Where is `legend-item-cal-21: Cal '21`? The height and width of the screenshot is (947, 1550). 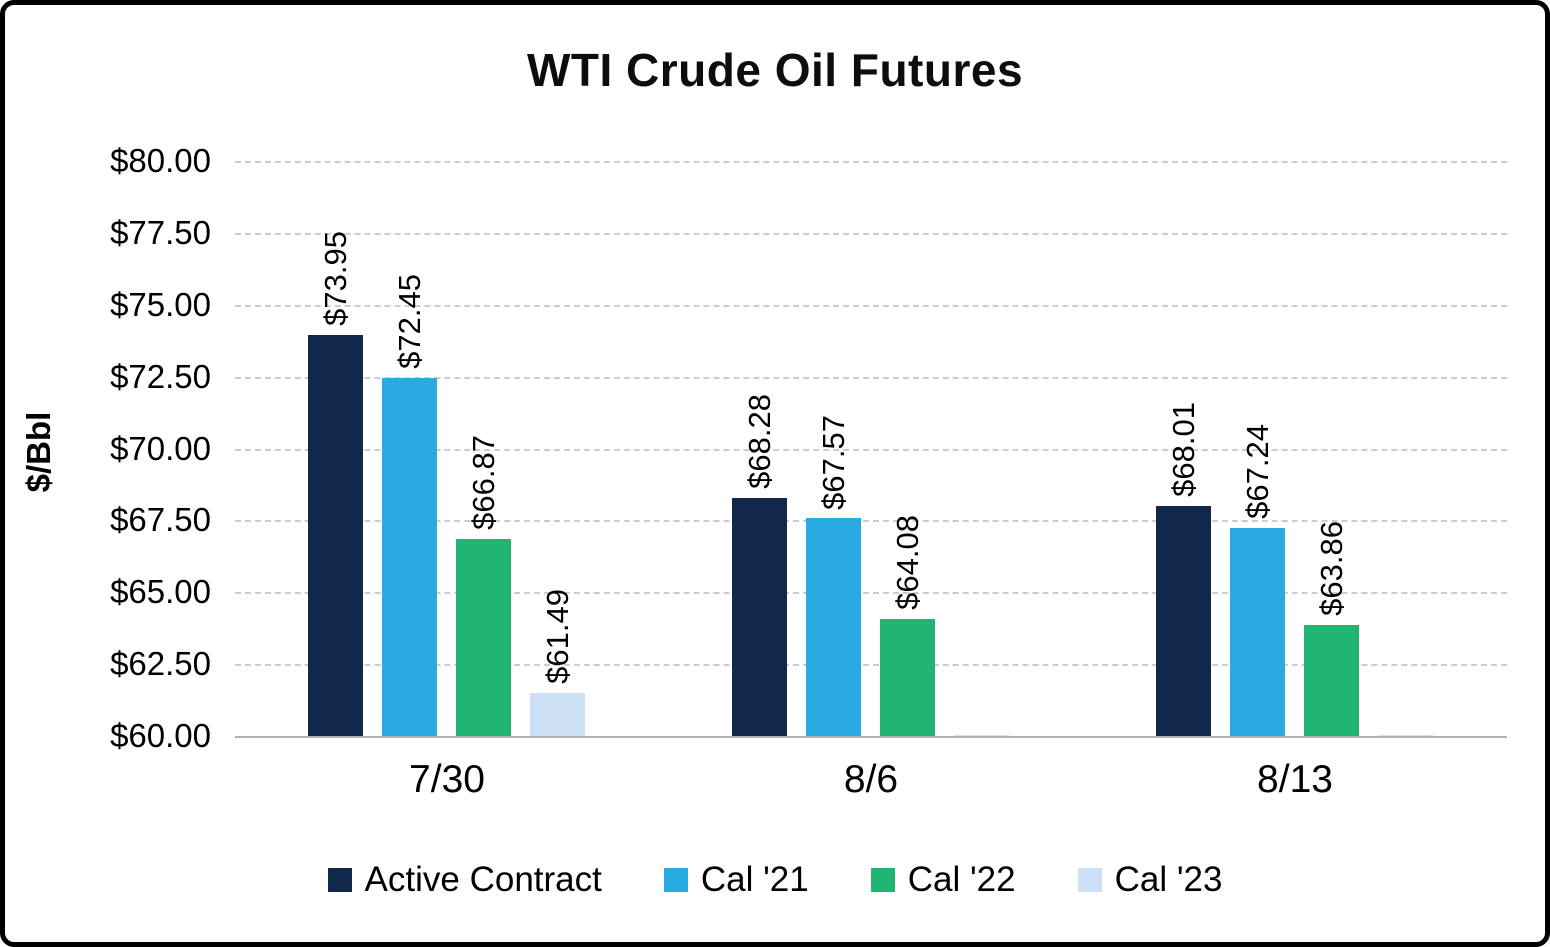
legend-item-cal-21: Cal '21 is located at coordinates (736, 880).